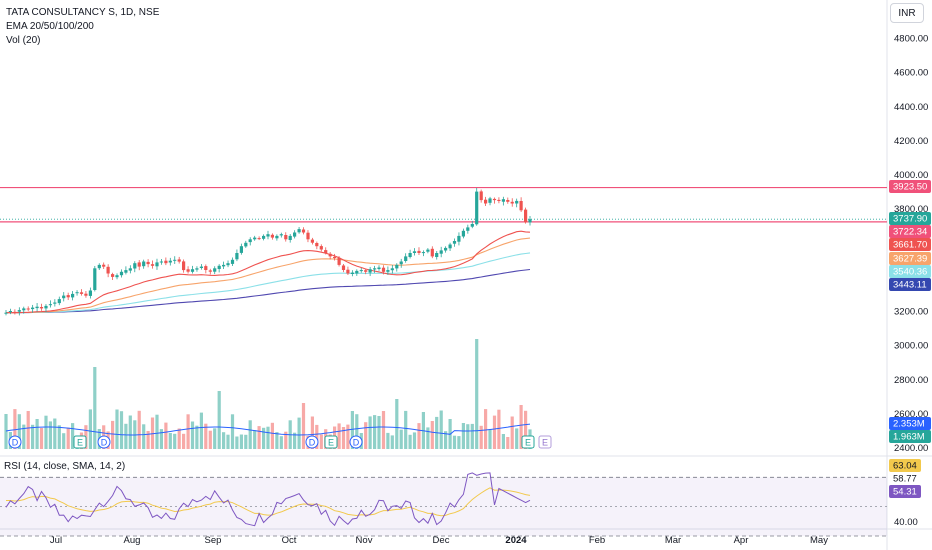 Image resolution: width=932 pixels, height=550 pixels. What do you see at coordinates (23, 40) in the screenshot?
I see `volume-indicator-label: Vol (20)` at bounding box center [23, 40].